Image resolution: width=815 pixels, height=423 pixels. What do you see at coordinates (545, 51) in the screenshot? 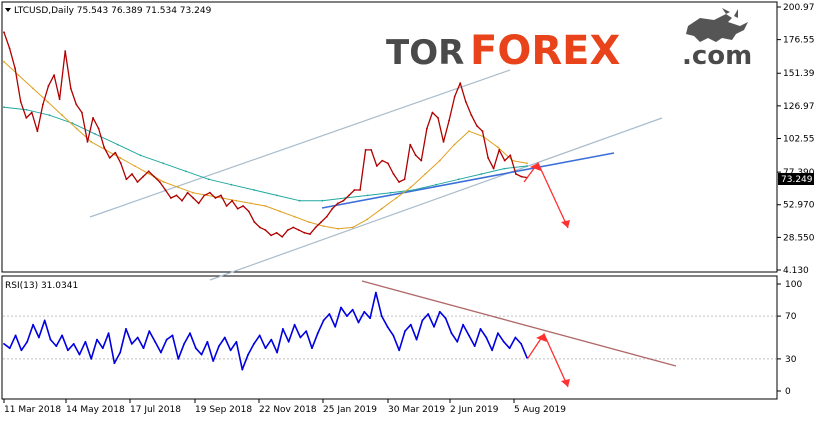
I see `logo-text-forex: FOREX` at bounding box center [545, 51].